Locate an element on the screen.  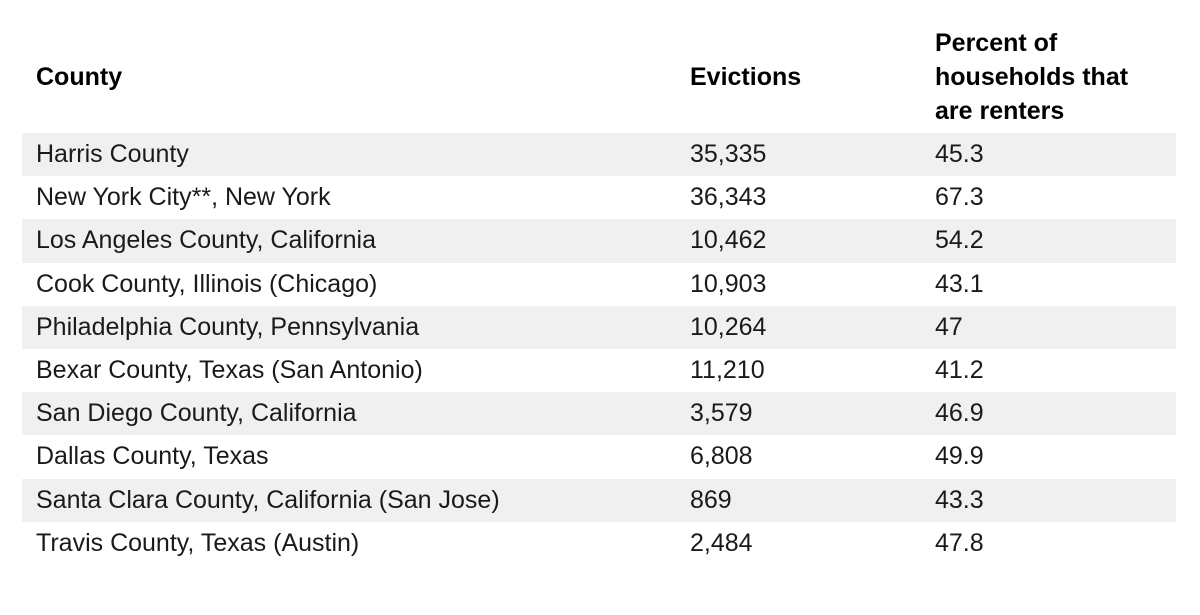
renters-percent-cell: 47 is located at coordinates (949, 326).